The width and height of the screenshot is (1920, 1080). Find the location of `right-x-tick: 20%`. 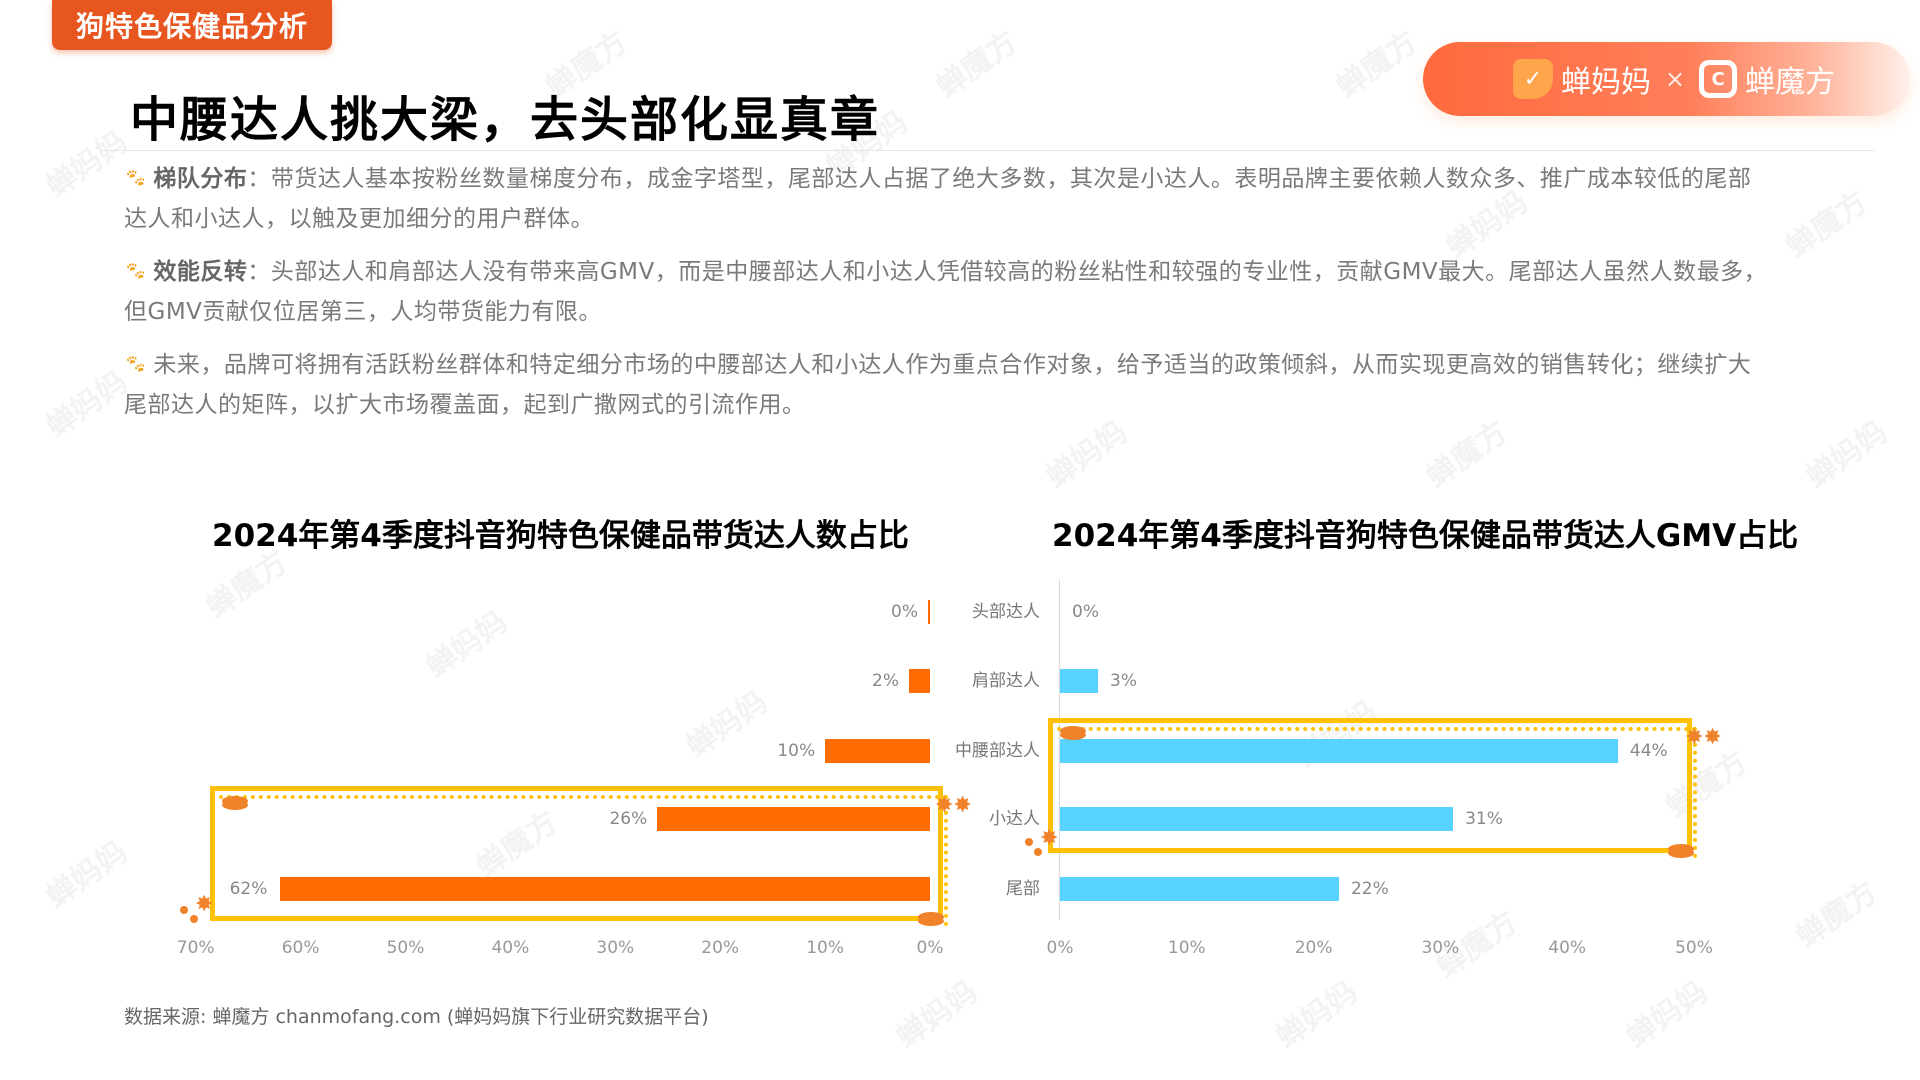

right-x-tick: 20% is located at coordinates (1313, 948).